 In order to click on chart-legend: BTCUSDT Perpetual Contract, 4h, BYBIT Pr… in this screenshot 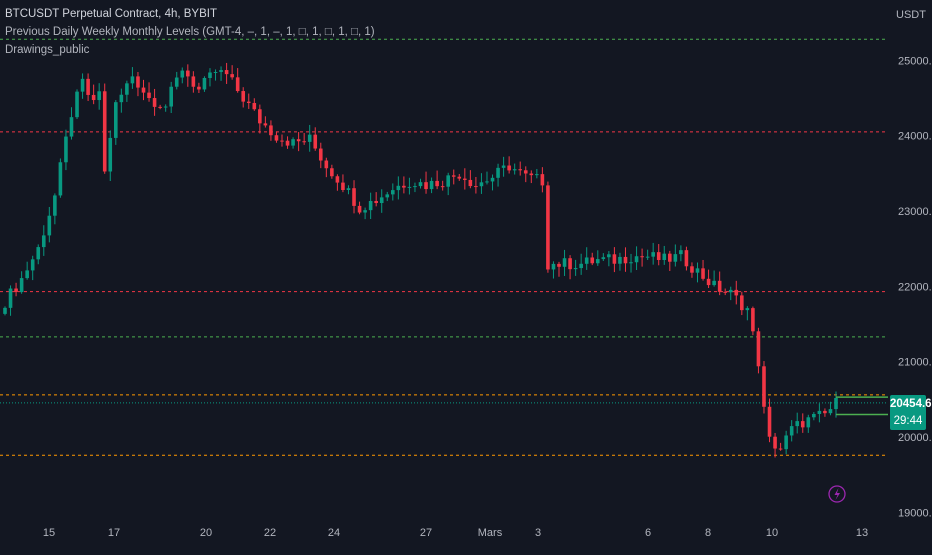, I will do `click(190, 32)`.